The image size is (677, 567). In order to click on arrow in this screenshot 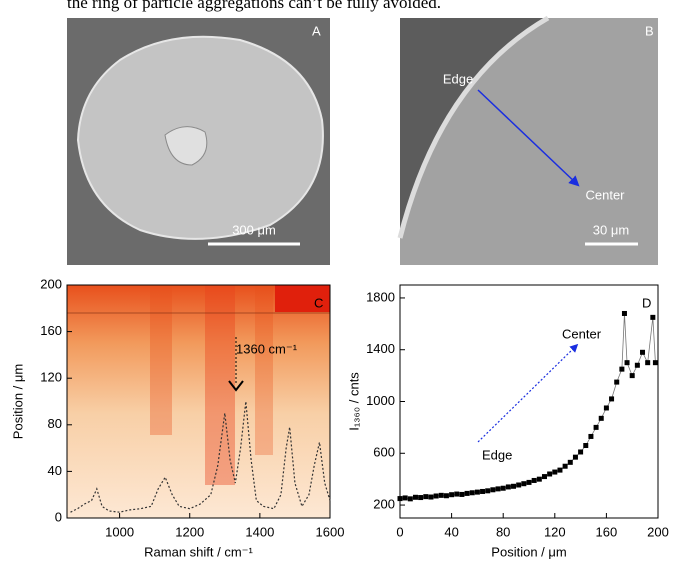, I will do `click(528, 138)`.